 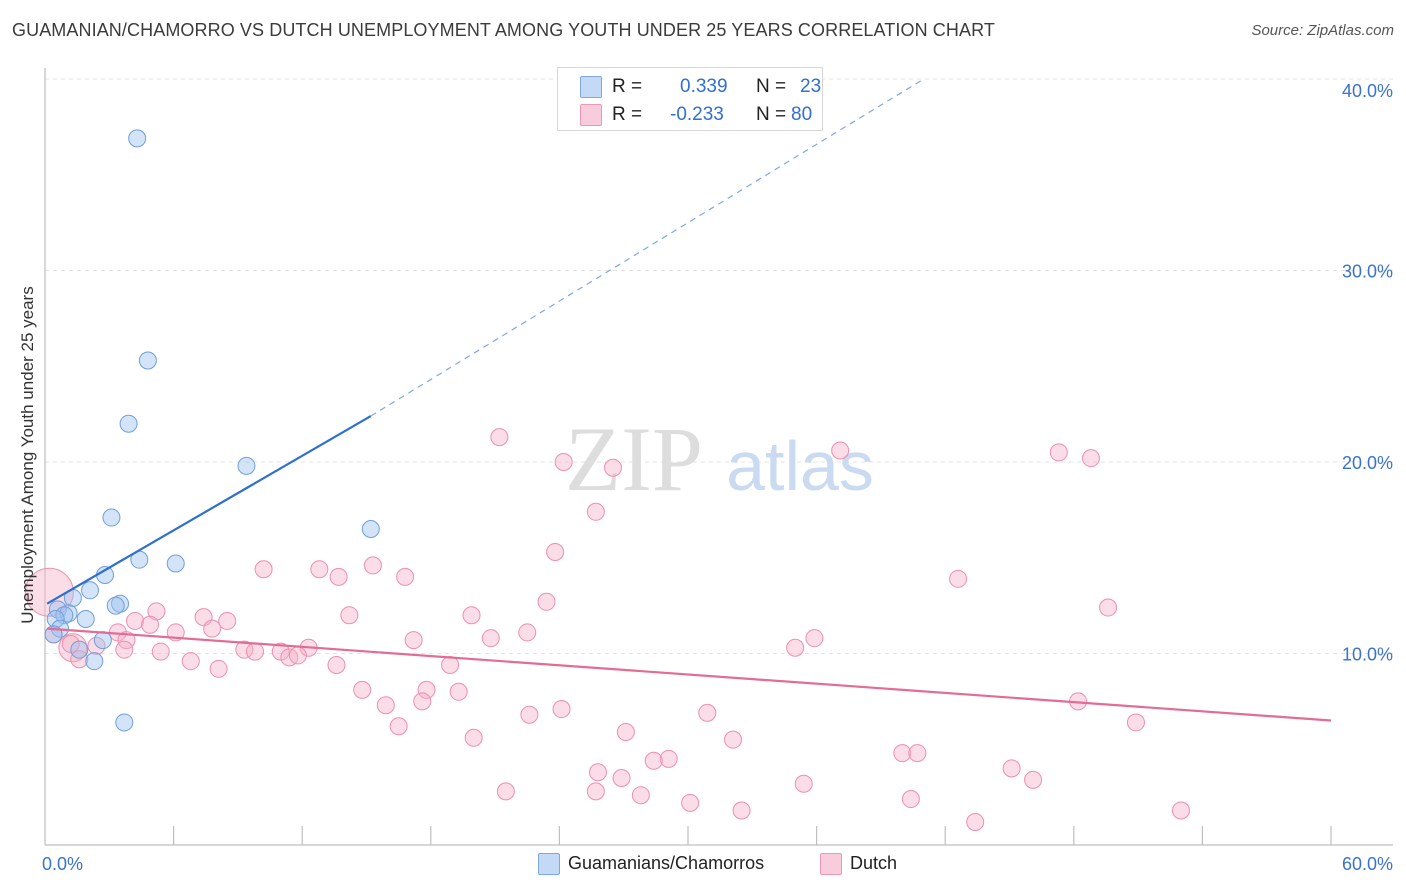 I want to click on watermark: ZIP atlas, so click(x=719, y=459).